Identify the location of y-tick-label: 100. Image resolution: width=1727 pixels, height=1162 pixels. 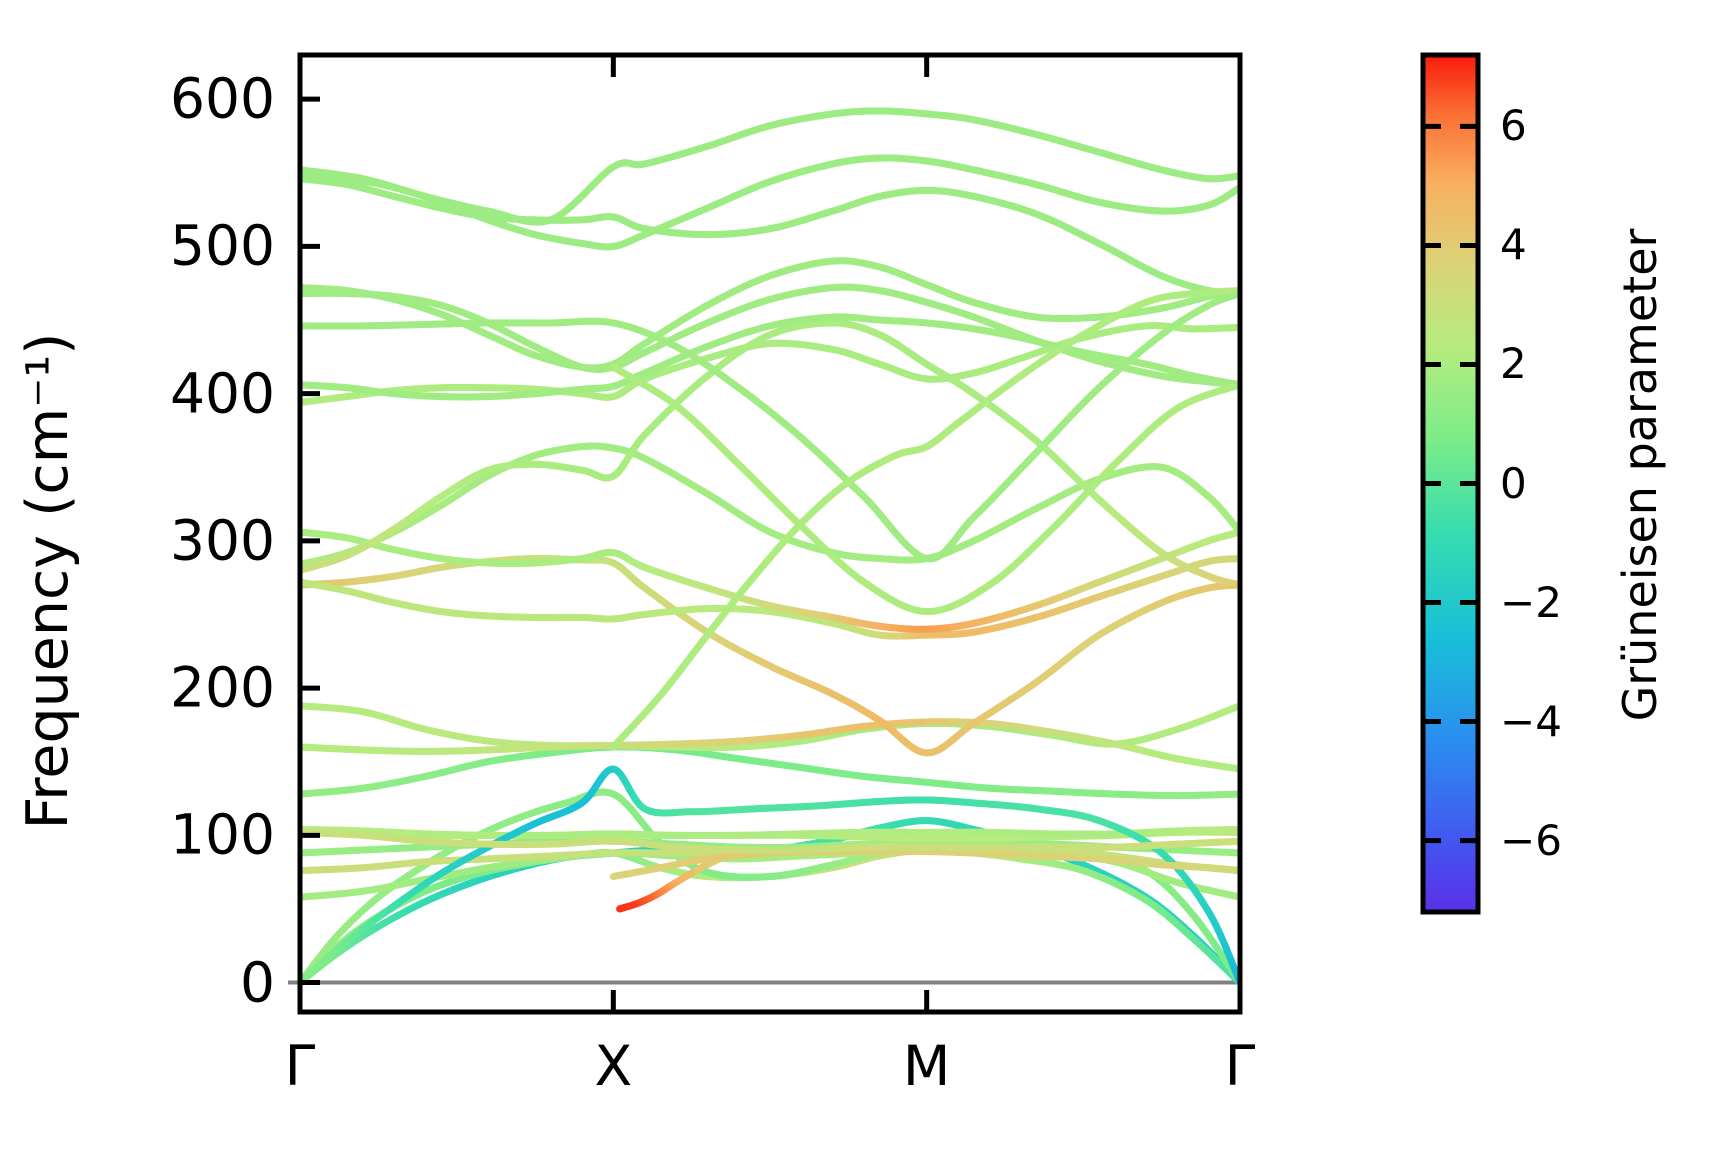
(222, 834).